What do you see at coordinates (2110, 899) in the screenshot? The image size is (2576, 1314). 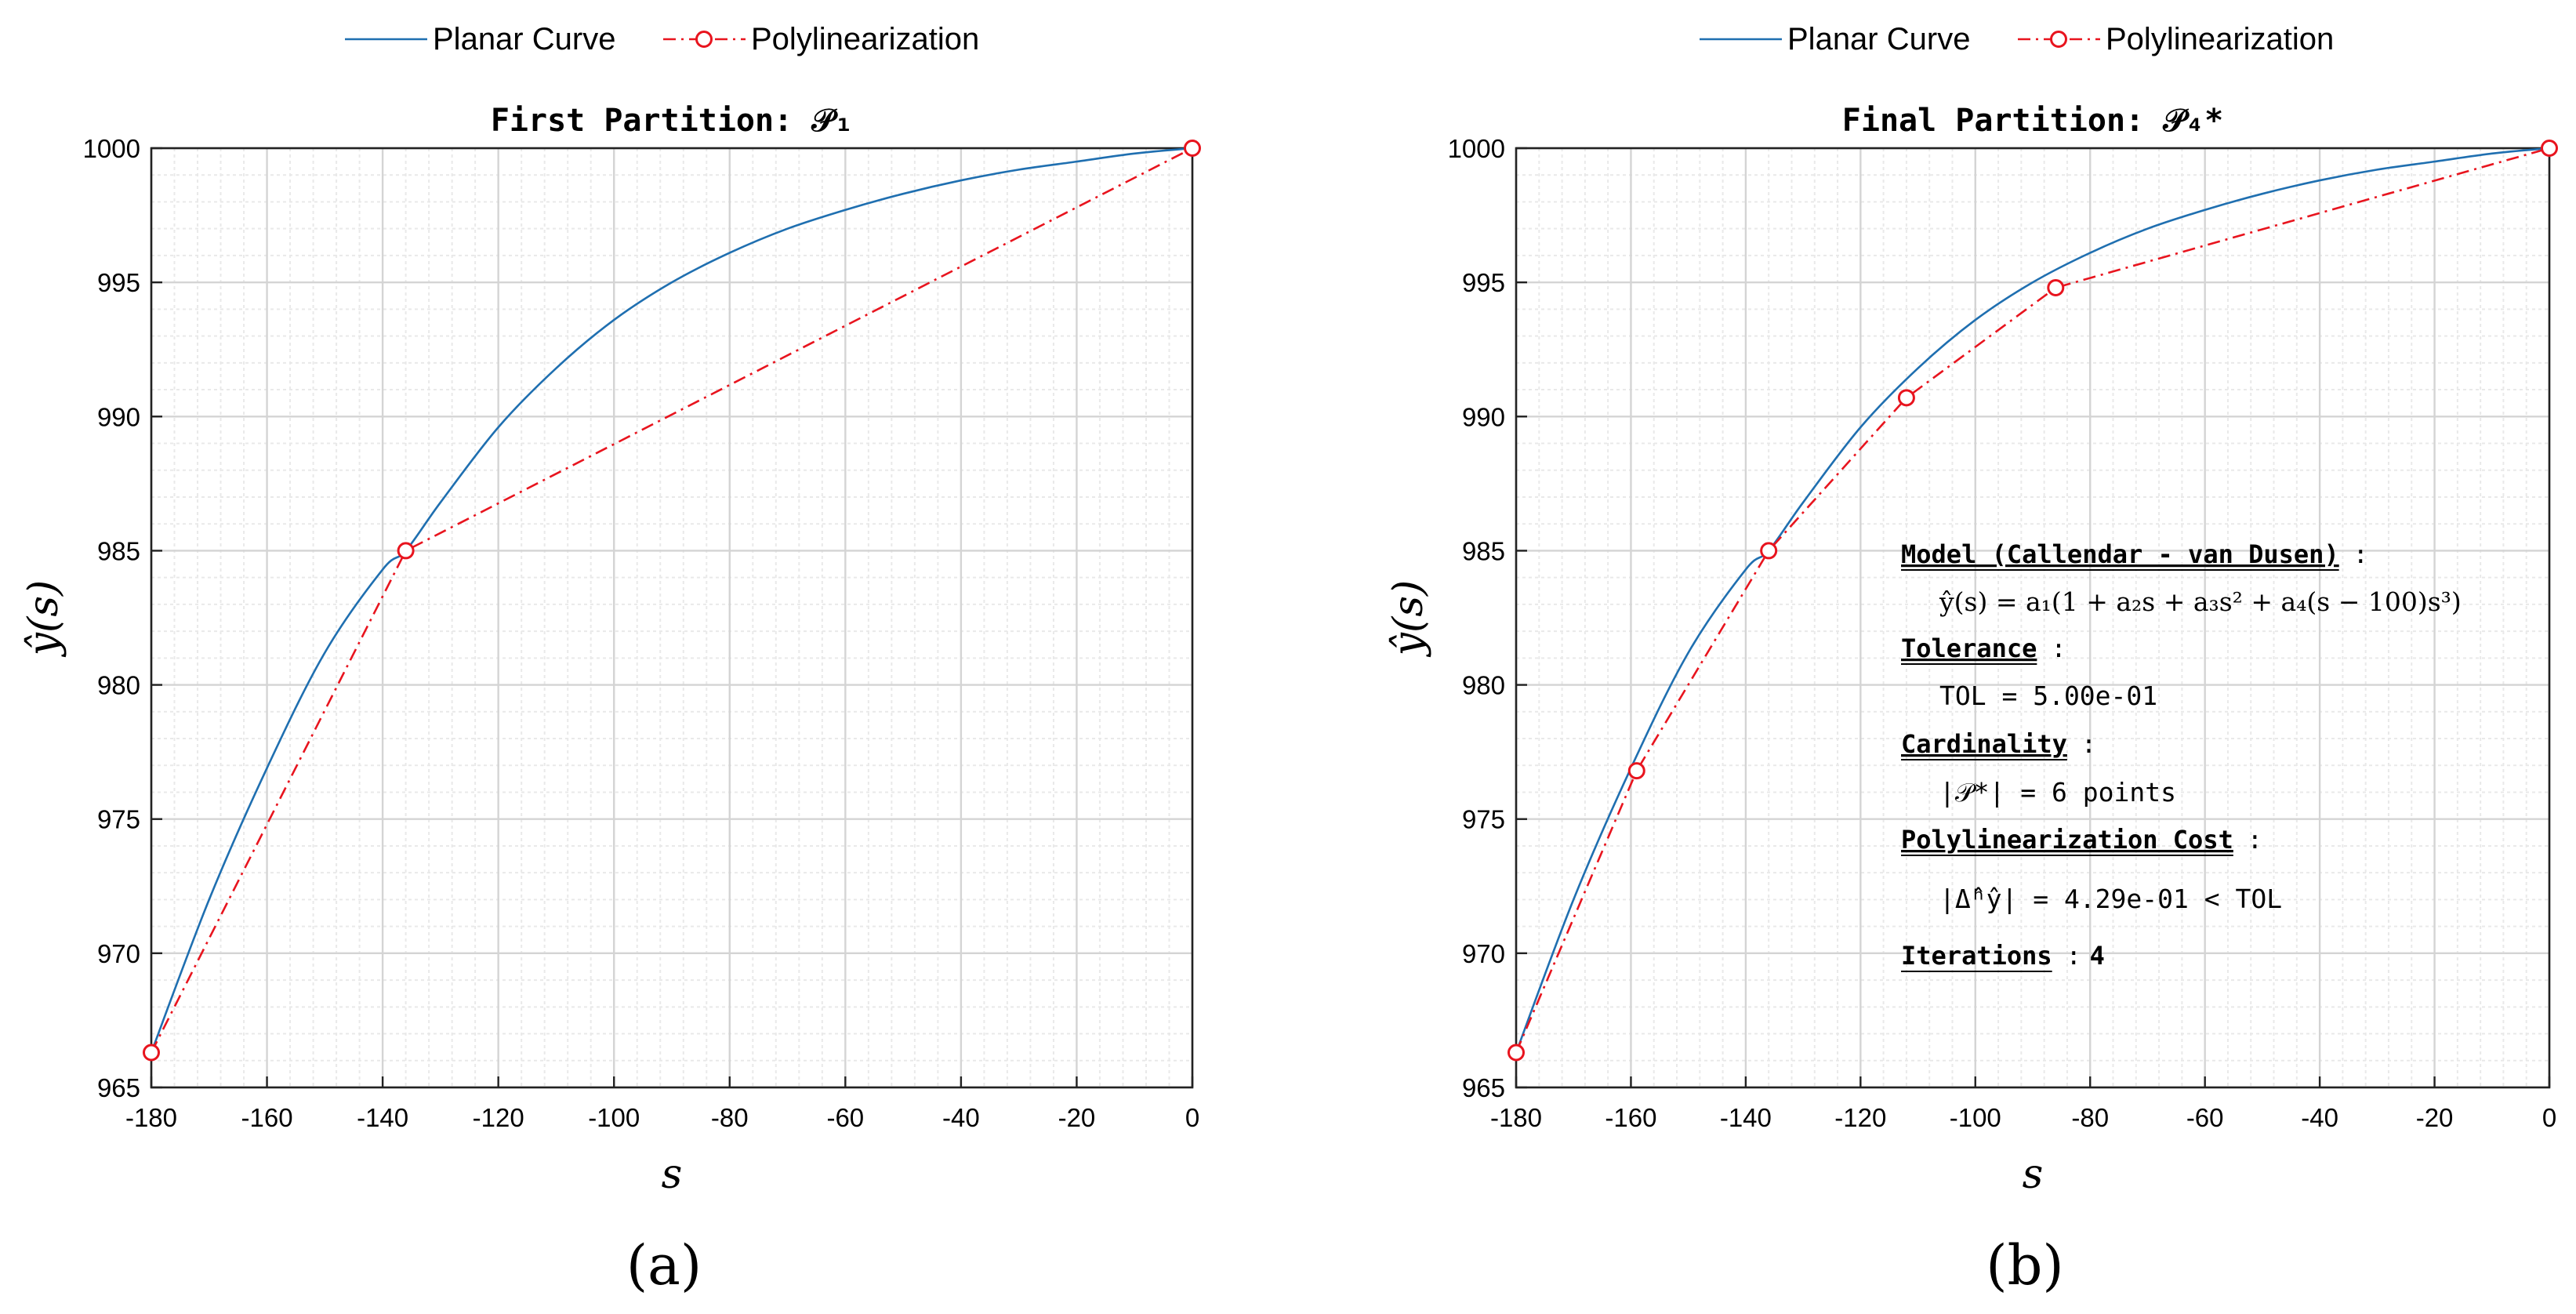 I see `cost-value: |Δ̂ʰŷ| = 4.29e-01 < TOL` at bounding box center [2110, 899].